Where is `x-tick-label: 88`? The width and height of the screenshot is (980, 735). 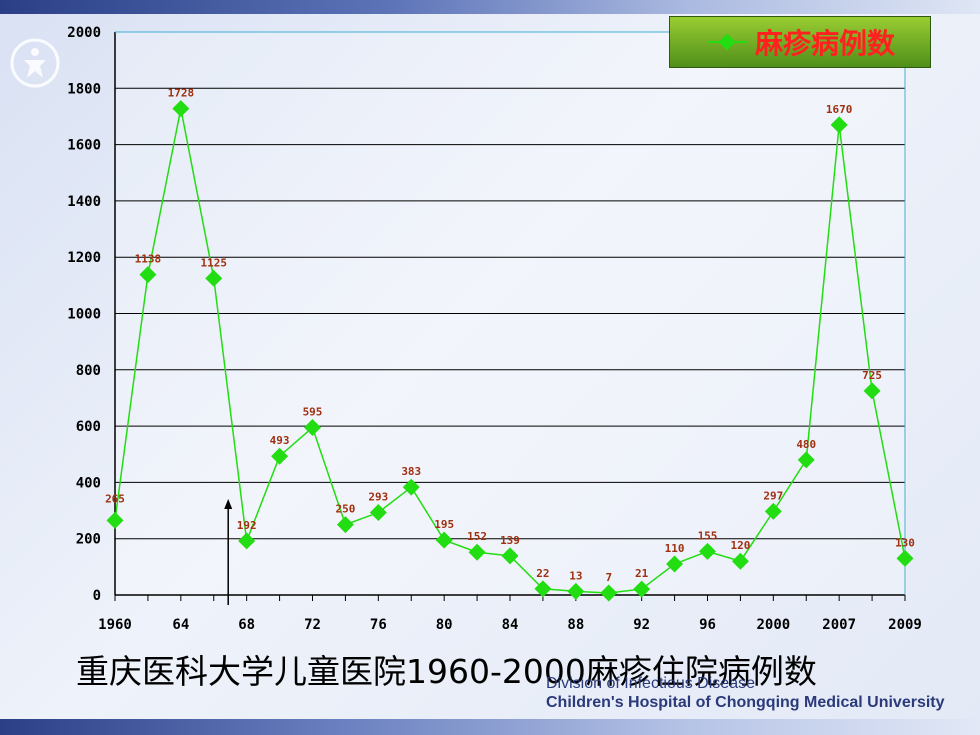
x-tick-label: 88 is located at coordinates (575, 625).